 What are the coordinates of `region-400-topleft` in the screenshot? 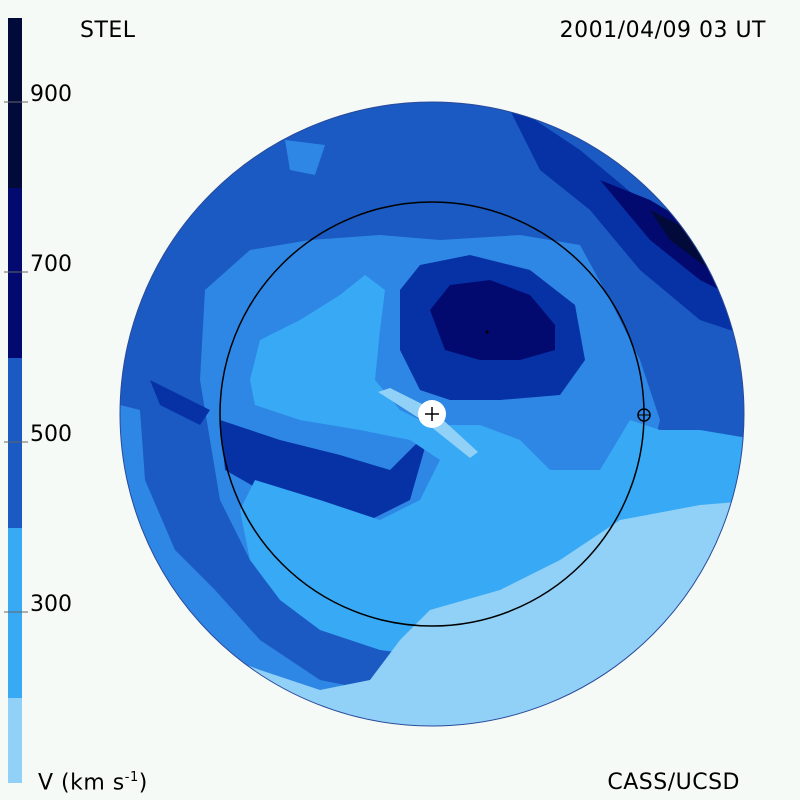 It's located at (305, 157).